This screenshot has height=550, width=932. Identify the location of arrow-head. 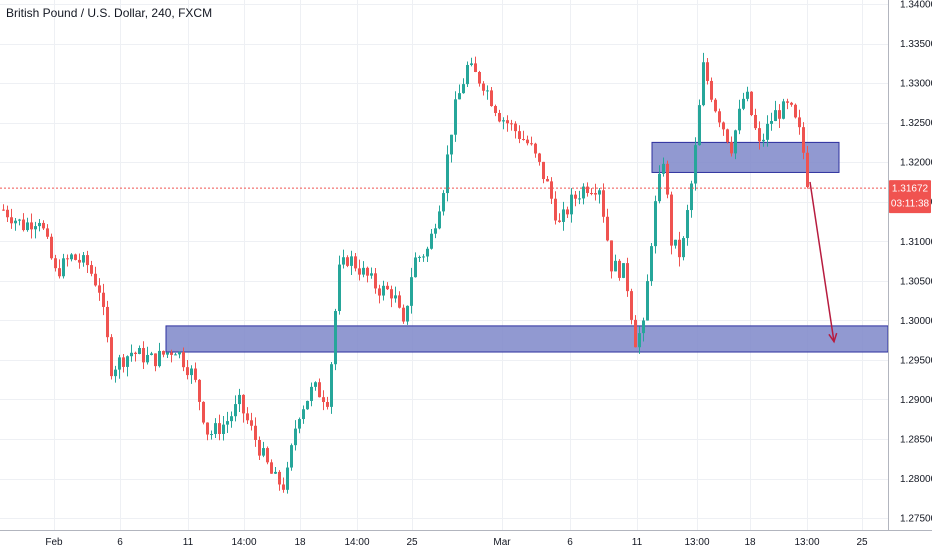
(833, 338).